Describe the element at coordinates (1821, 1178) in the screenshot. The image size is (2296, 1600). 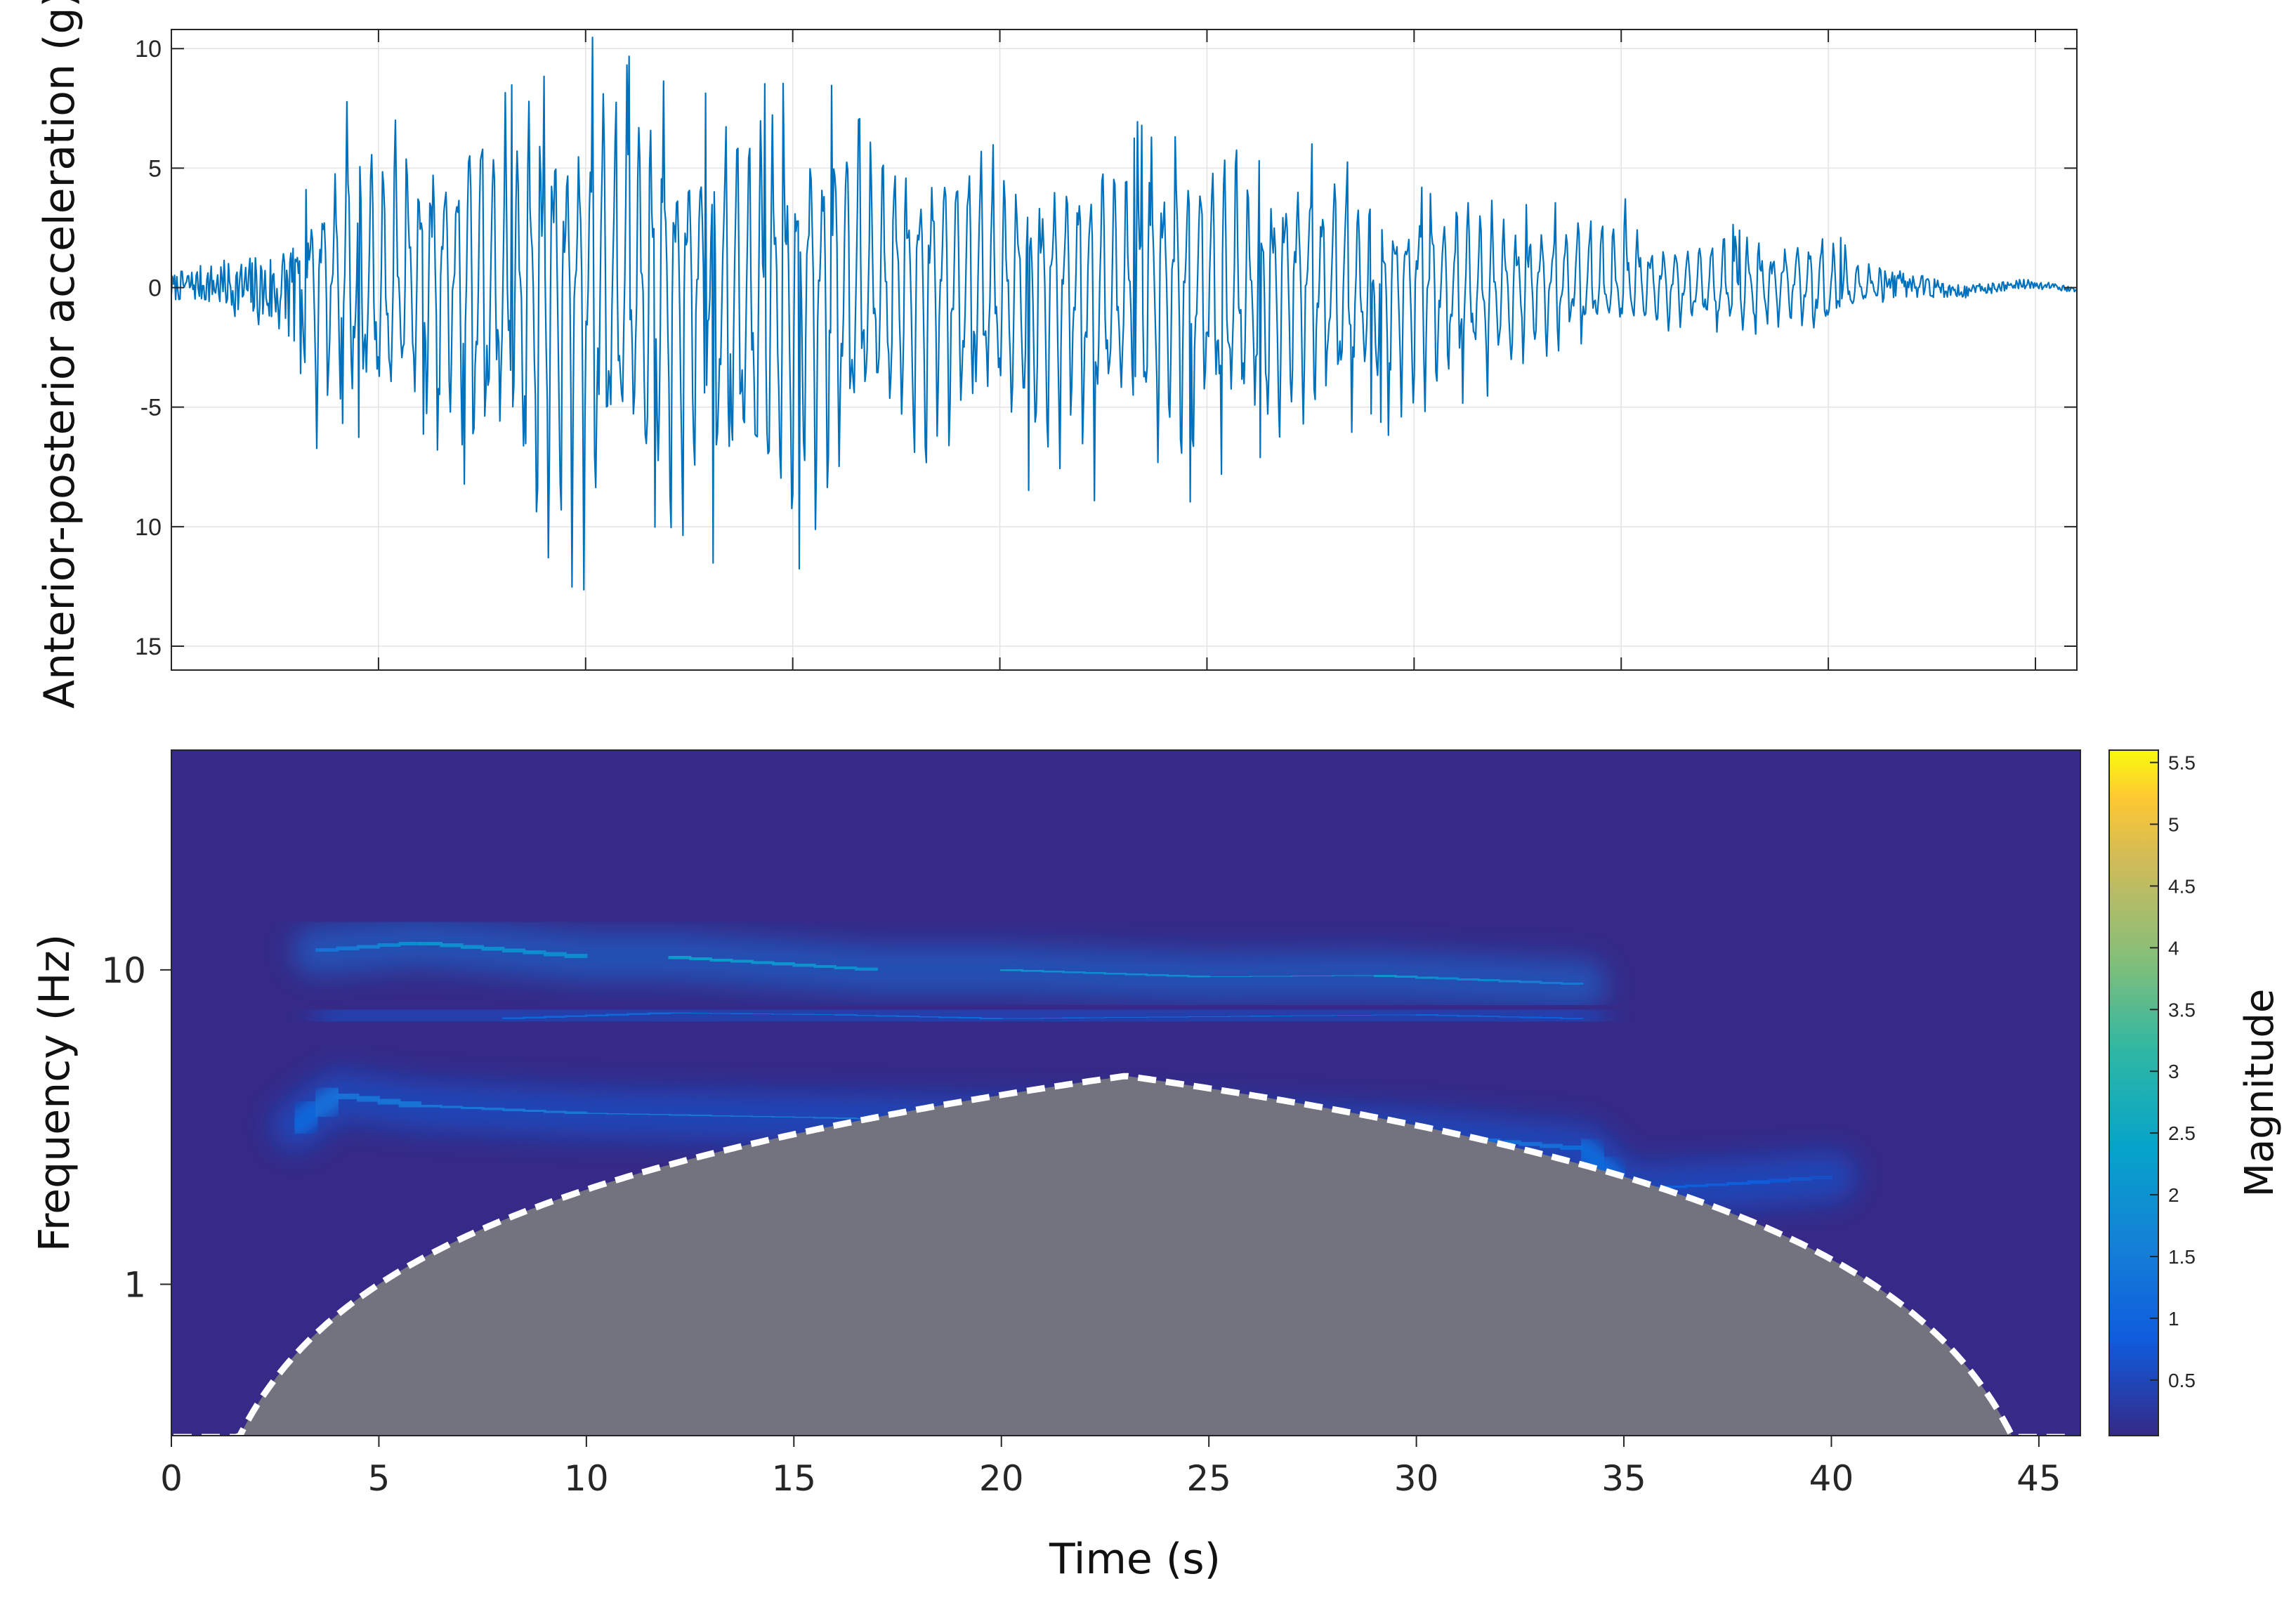
I see `ridge-1-segment` at that location.